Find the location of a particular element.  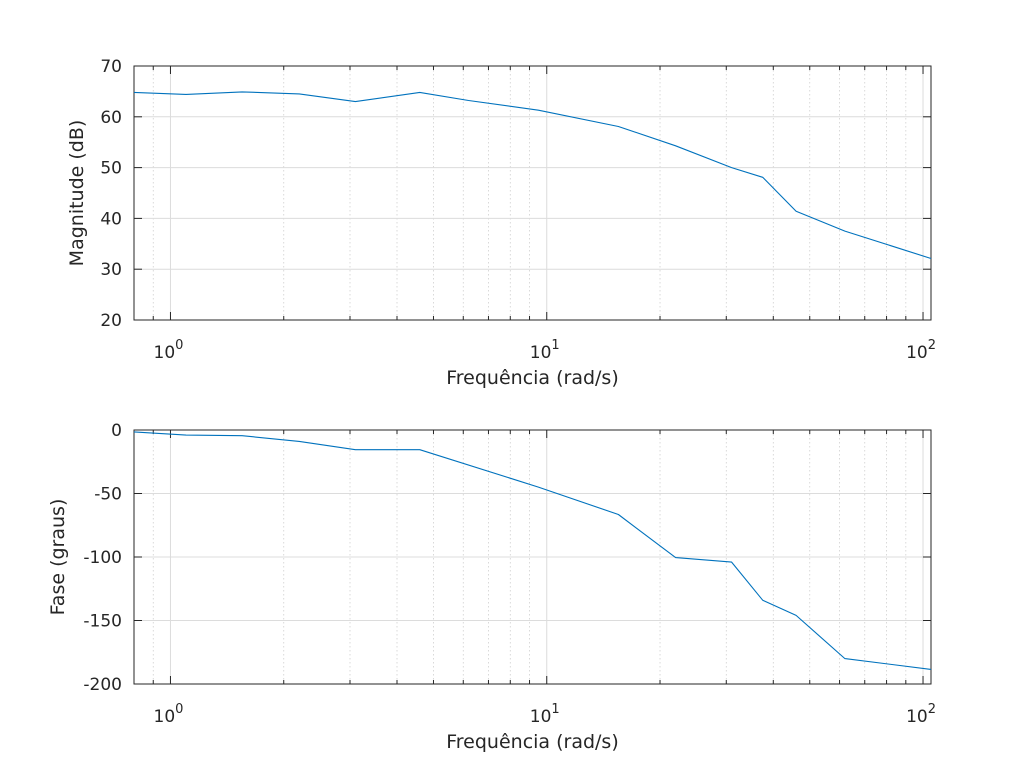

y-tick-label: 30 is located at coordinates (111, 270).